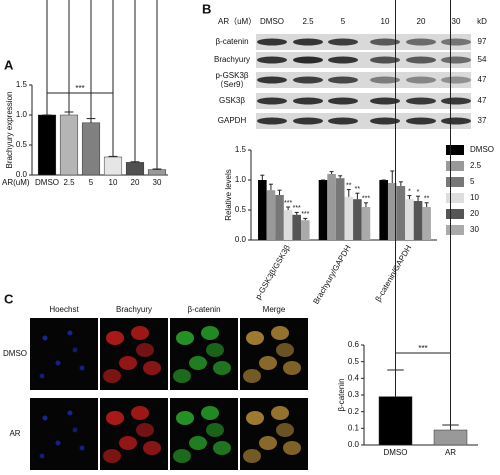 The height and width of the screenshot is (475, 500). What do you see at coordinates (16, 182) in the screenshot?
I see `x-axis-label: AR(uM)` at bounding box center [16, 182].